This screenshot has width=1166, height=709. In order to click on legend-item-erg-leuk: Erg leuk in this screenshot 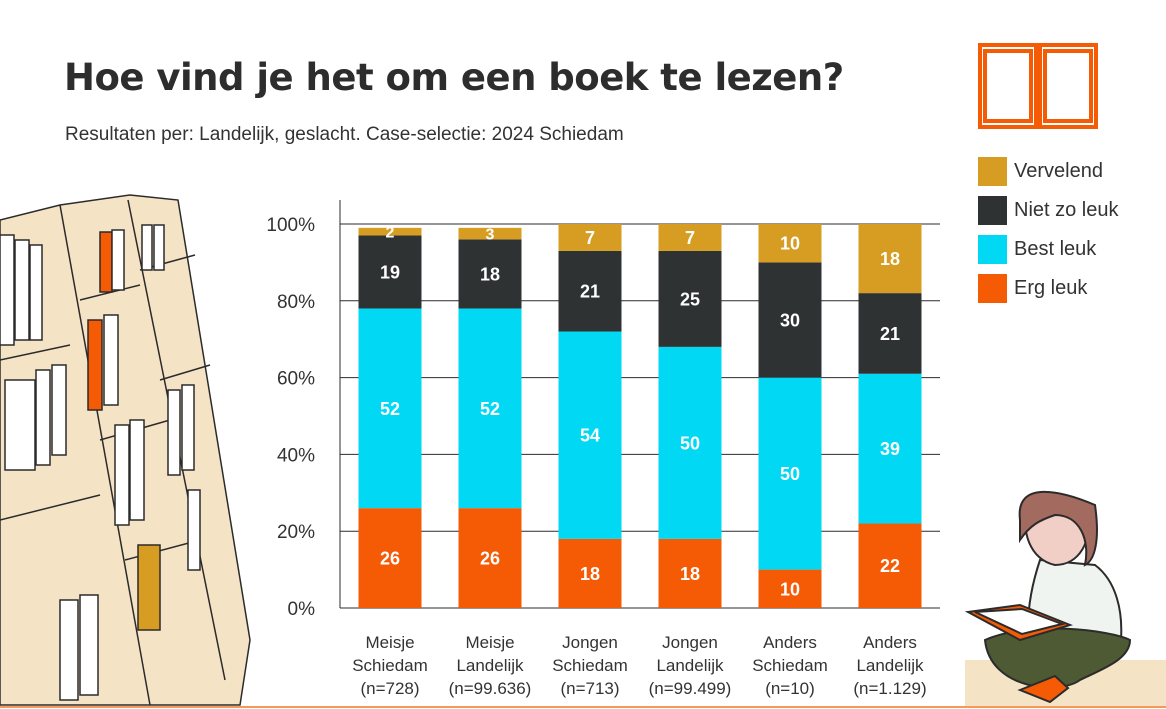, I will do `click(1048, 288)`.